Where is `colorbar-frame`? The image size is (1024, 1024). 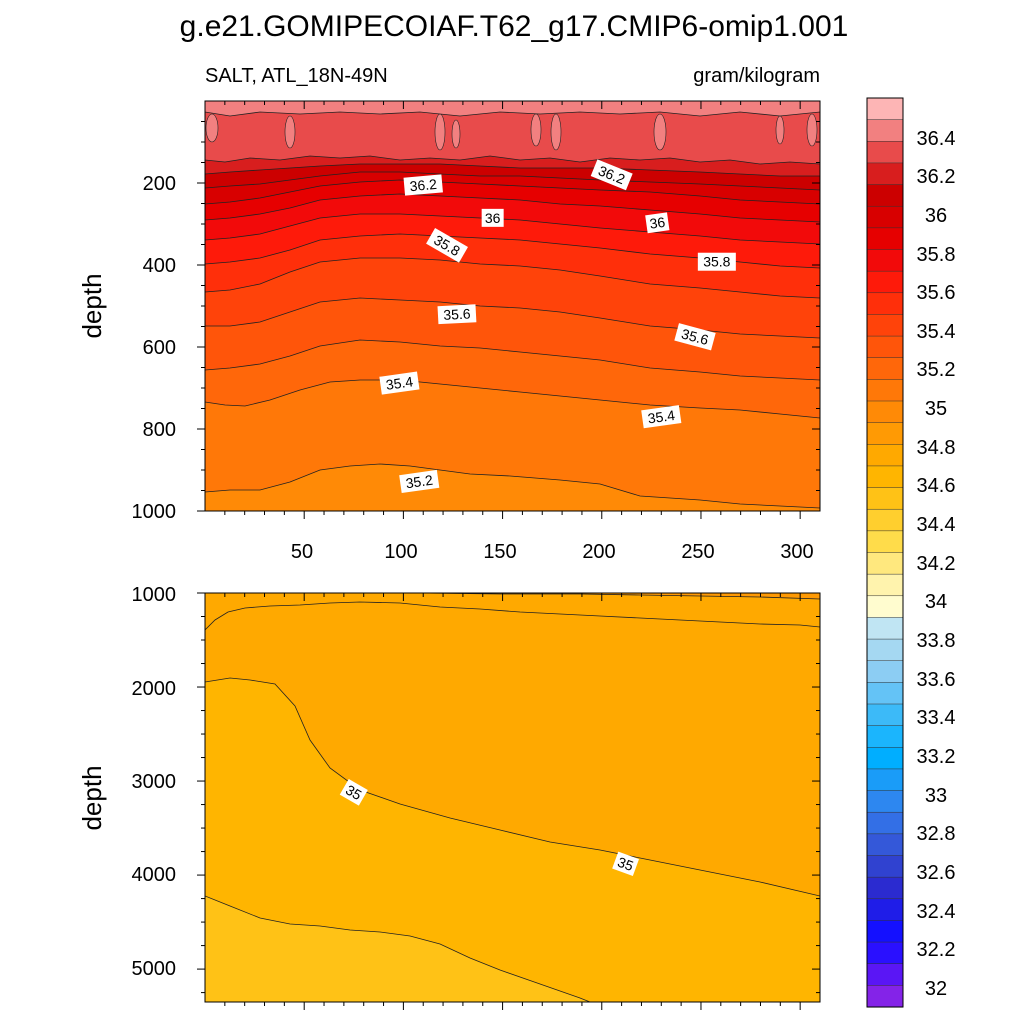
colorbar-frame is located at coordinates (885, 552).